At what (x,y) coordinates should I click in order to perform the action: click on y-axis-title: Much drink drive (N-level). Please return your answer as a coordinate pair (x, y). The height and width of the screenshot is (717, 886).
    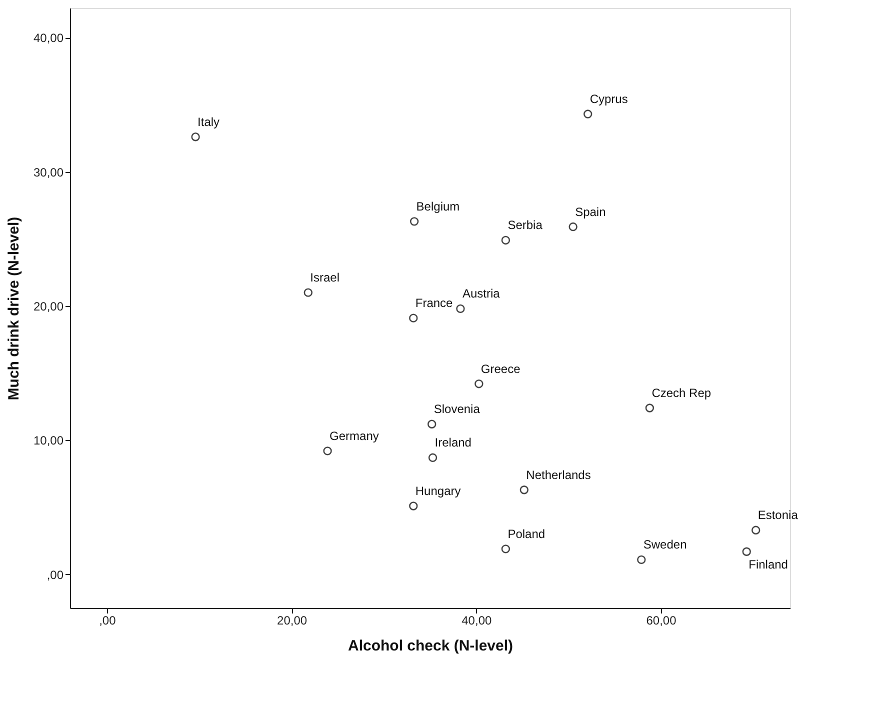
    Looking at the image, I should click on (13, 308).